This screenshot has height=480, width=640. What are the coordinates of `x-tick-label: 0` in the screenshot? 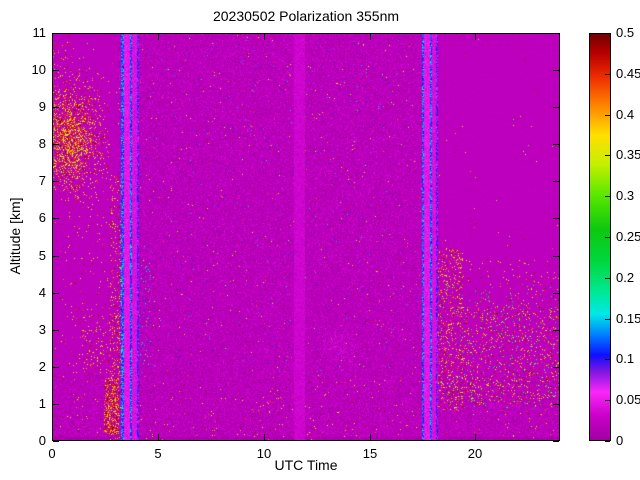 It's located at (52, 453).